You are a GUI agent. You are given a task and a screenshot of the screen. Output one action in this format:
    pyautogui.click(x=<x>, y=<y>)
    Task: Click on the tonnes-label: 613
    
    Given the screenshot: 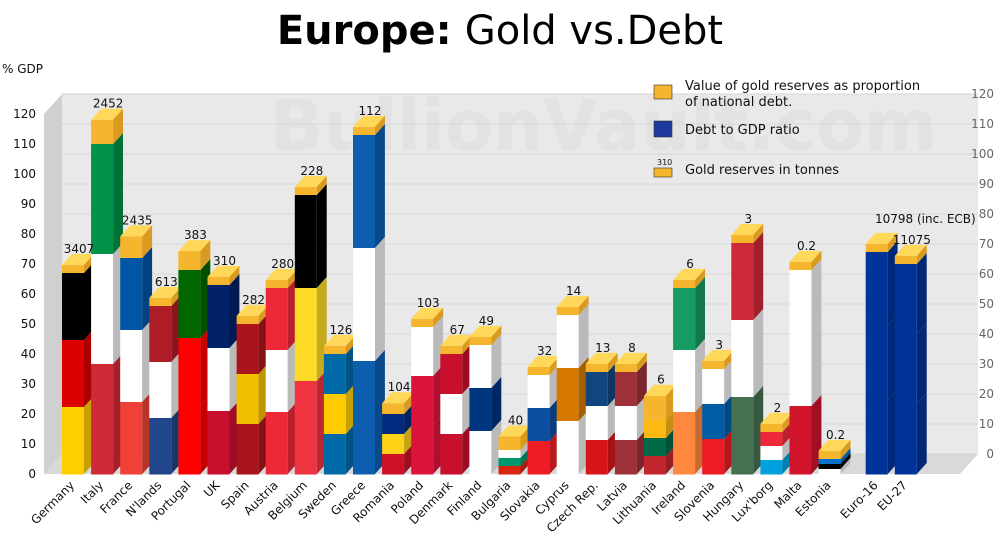 What is the action you would take?
    pyautogui.click(x=166, y=282)
    